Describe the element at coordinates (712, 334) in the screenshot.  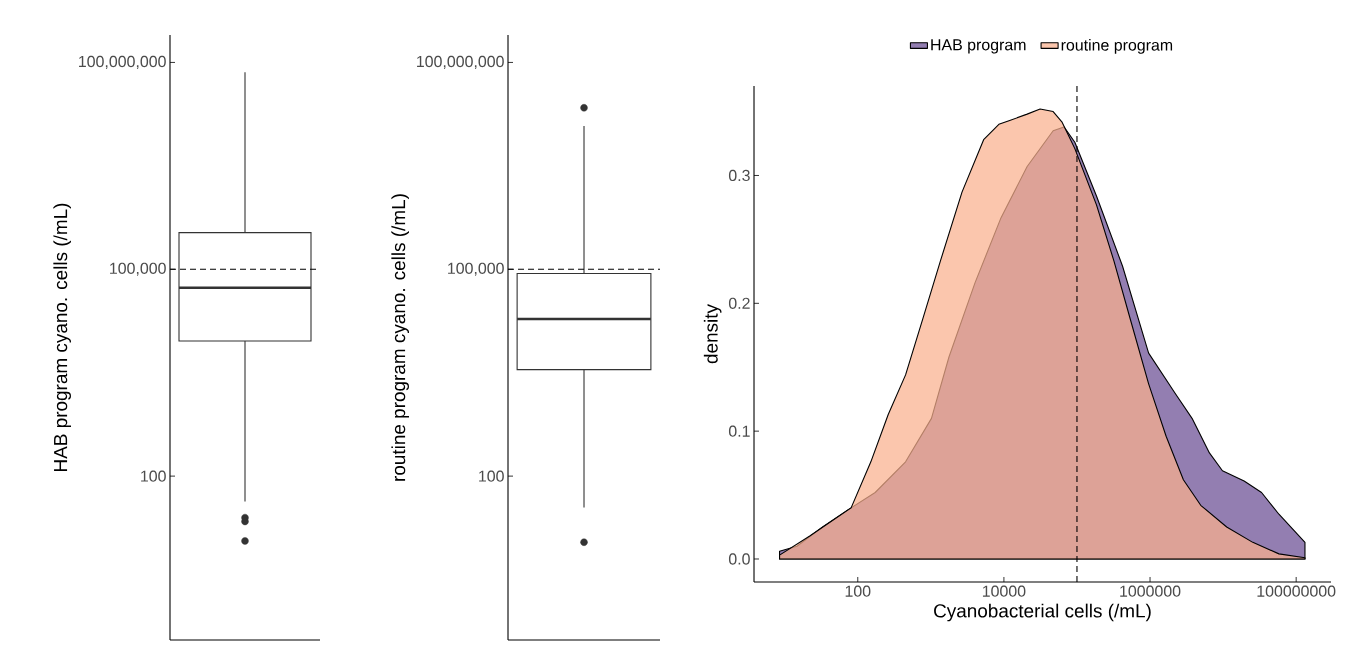
I see `y-axis-title: density` at that location.